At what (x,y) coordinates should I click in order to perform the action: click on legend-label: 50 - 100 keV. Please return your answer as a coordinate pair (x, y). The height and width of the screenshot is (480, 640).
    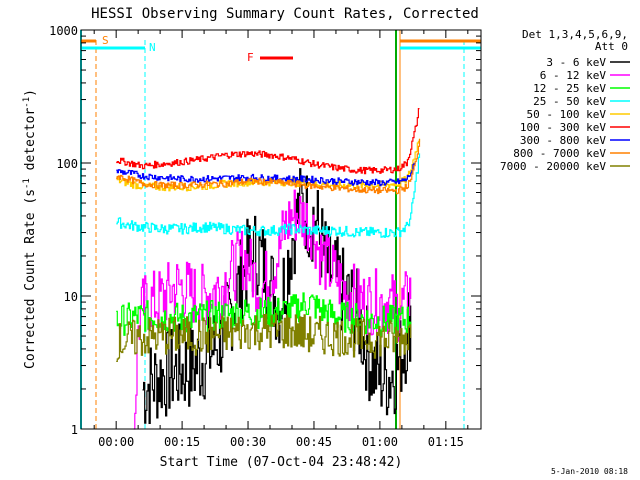
    Looking at the image, I should click on (567, 114).